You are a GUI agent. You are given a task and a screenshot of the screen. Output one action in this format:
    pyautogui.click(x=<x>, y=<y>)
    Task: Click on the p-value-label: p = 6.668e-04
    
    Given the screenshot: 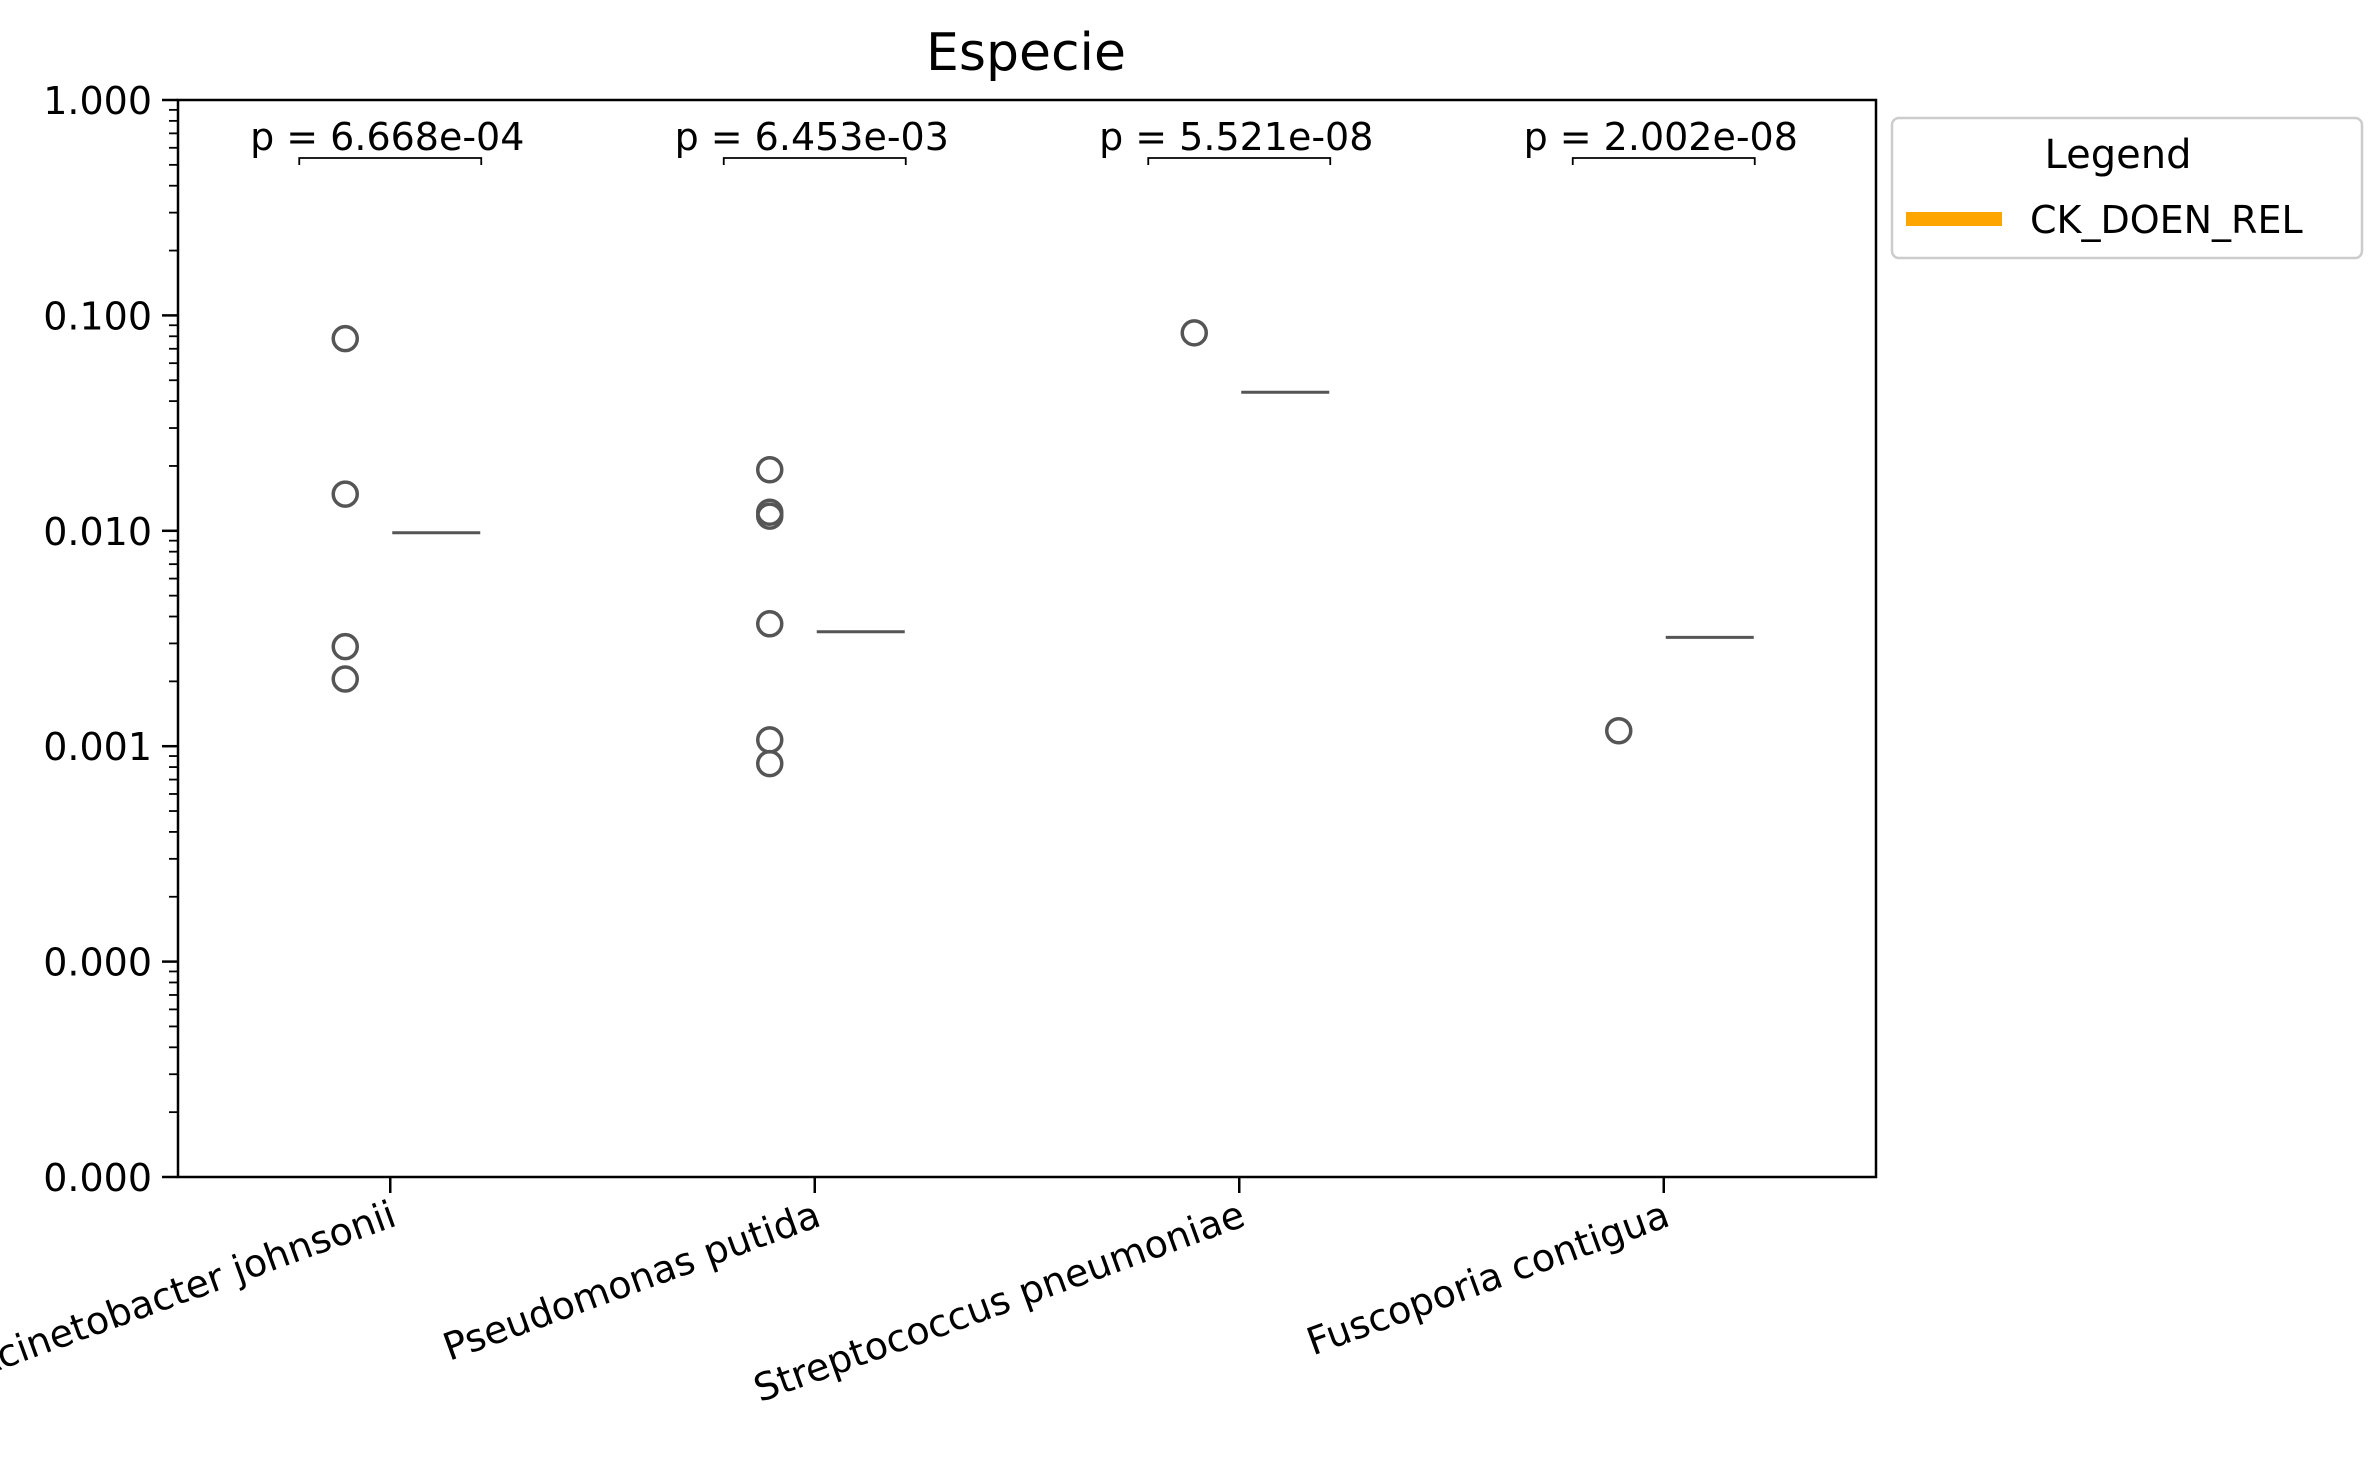 What is the action you would take?
    pyautogui.click(x=387, y=137)
    